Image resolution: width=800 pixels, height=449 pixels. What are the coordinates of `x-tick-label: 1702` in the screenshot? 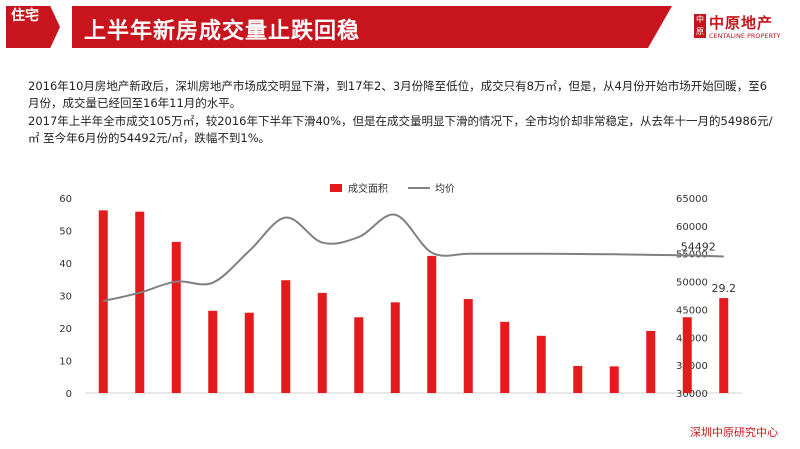 It's located at (577, 399).